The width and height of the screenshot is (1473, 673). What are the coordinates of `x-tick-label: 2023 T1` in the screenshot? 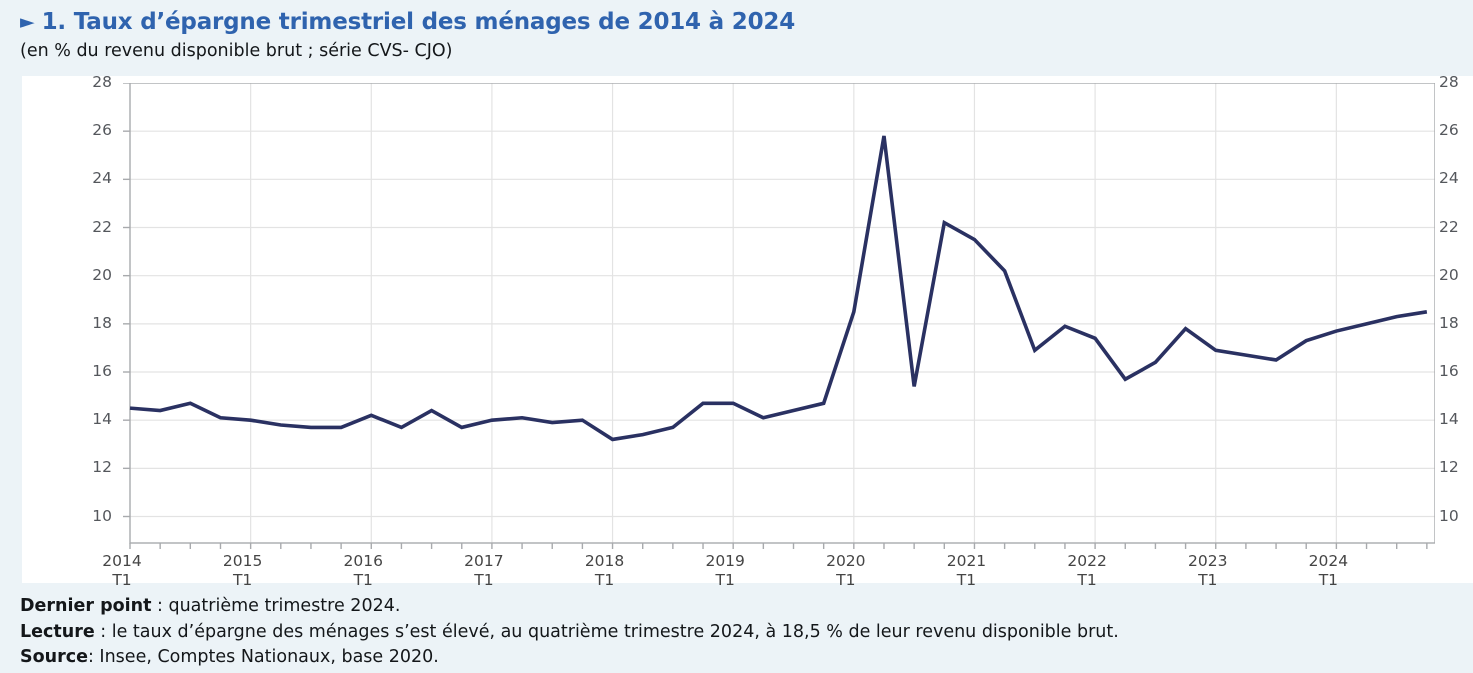 It's located at (1208, 570).